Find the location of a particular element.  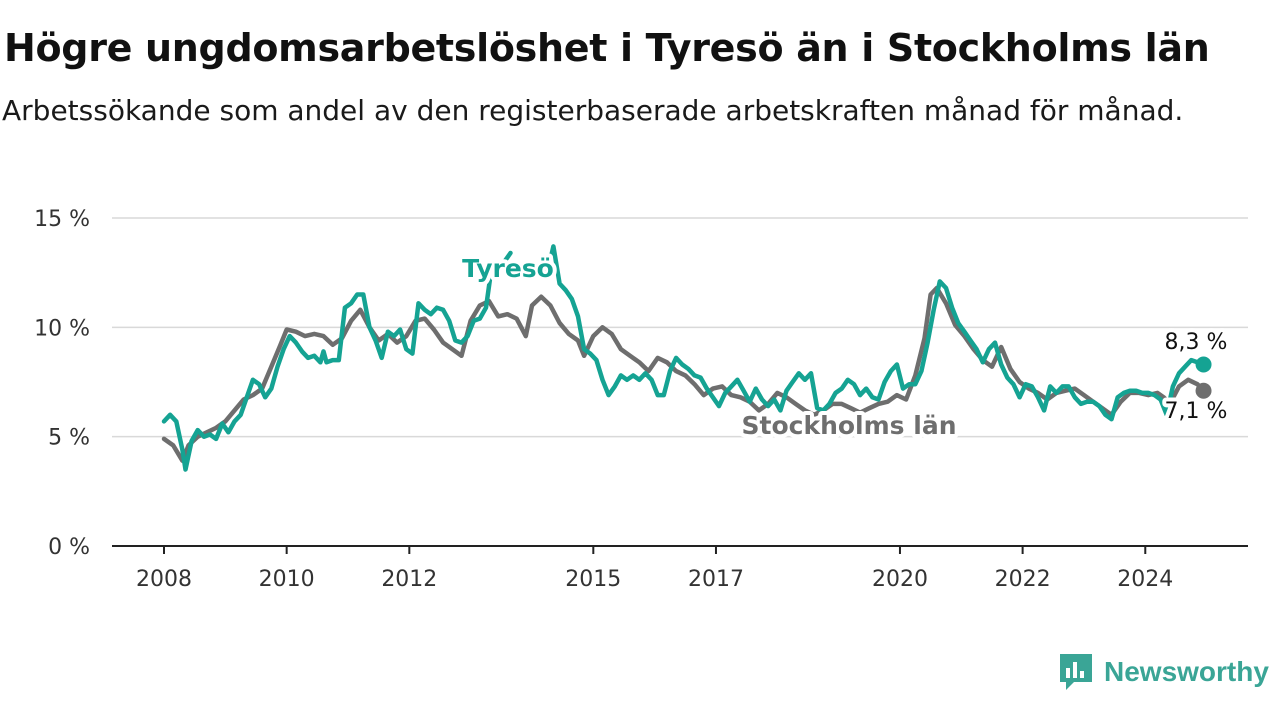

x-tick-label: 2020 is located at coordinates (900, 579).